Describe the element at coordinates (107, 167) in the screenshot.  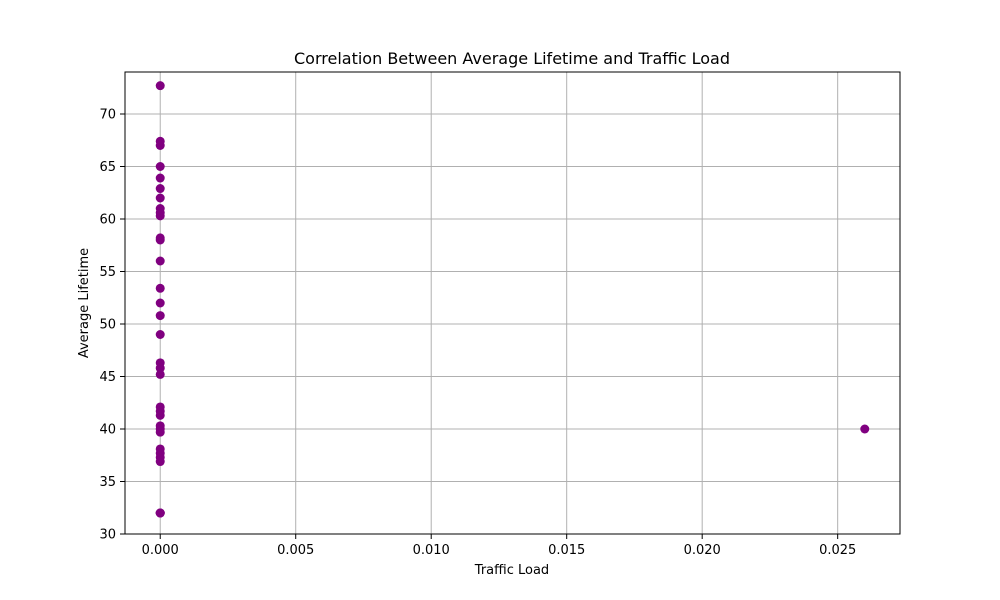
I see `y-tick-label: 65` at that location.